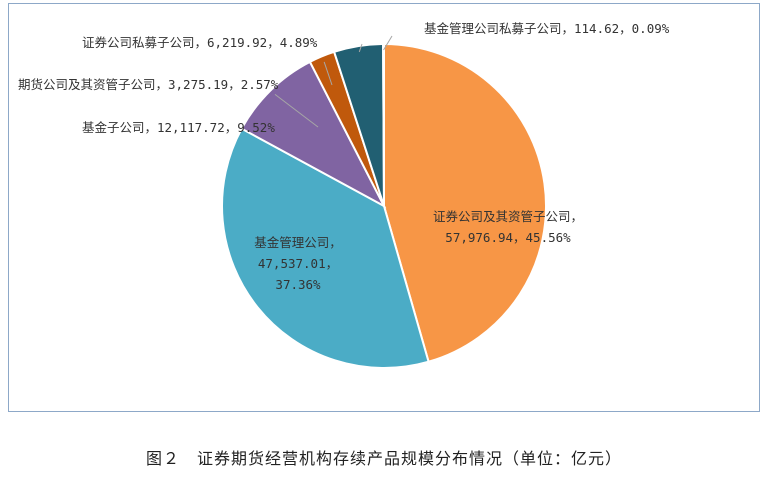  I want to click on label-futures: 期货公司及其资管子公司，3,275.19，2.57%, so click(148, 84).